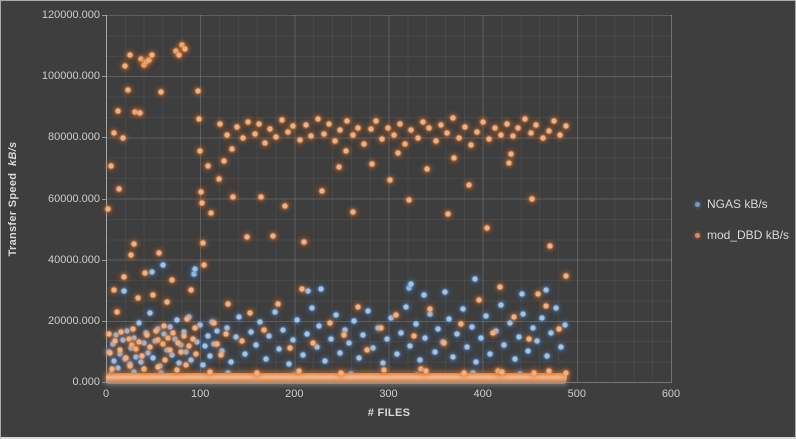 This screenshot has width=796, height=439. I want to click on legend-item-ngas: NGAS kB/s, so click(742, 204).